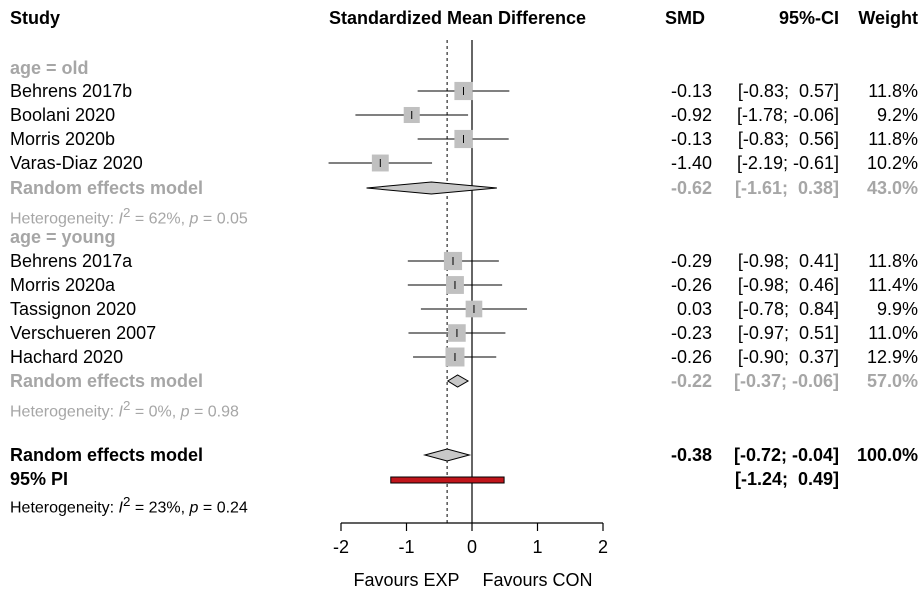 This screenshot has width=922, height=594. What do you see at coordinates (887, 455) in the screenshot?
I see `overall-model-weight: 100.0%` at bounding box center [887, 455].